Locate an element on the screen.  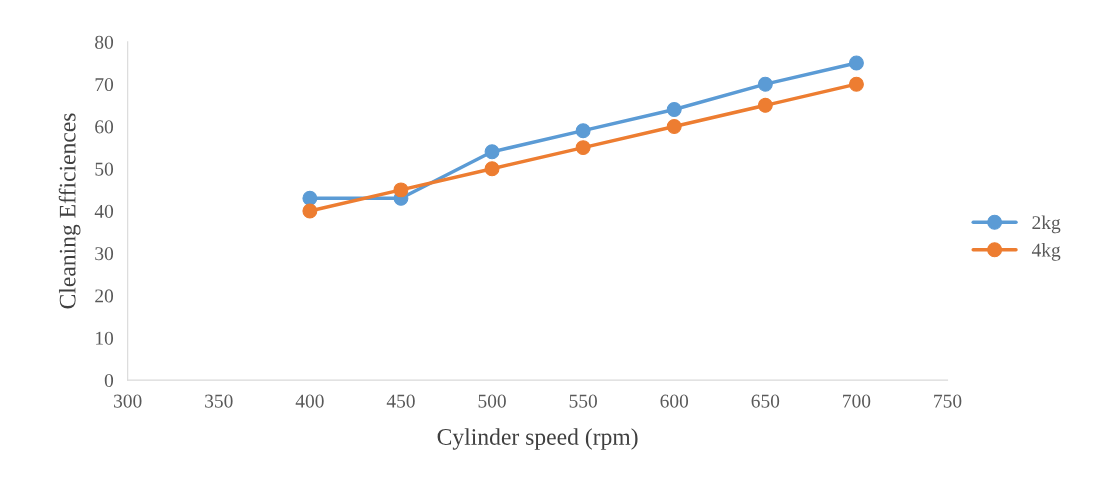
y-tick-label: 10 is located at coordinates (105, 338).